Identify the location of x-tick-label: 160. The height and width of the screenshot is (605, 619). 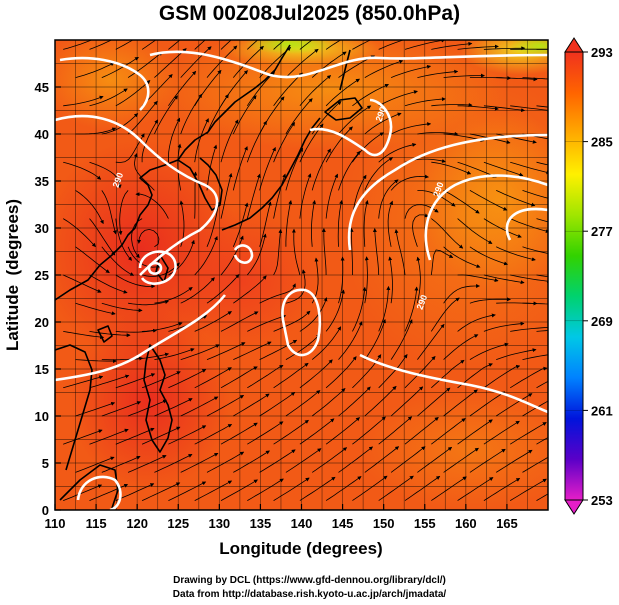
(466, 523).